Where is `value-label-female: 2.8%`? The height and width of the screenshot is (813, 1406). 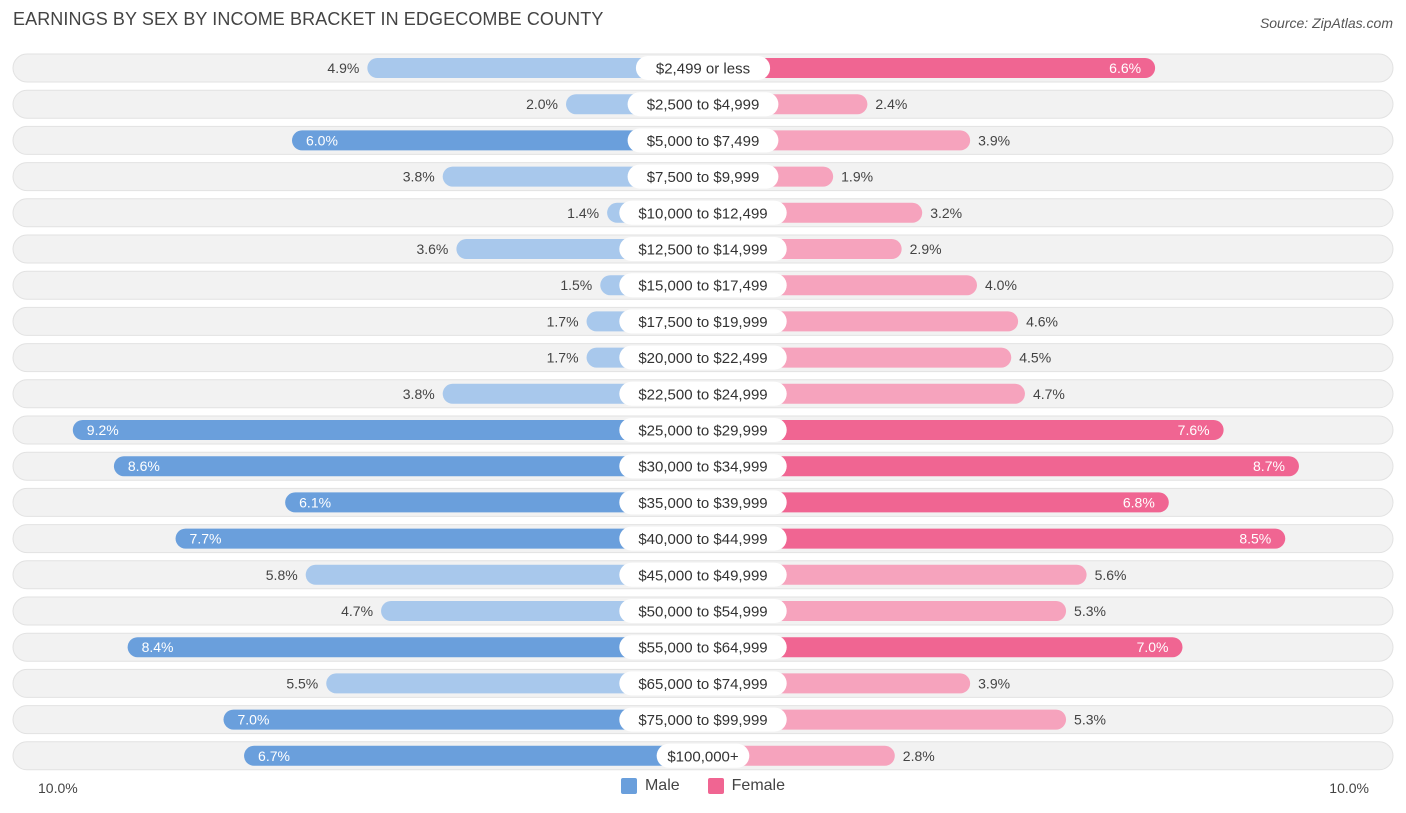 value-label-female: 2.8% is located at coordinates (919, 756).